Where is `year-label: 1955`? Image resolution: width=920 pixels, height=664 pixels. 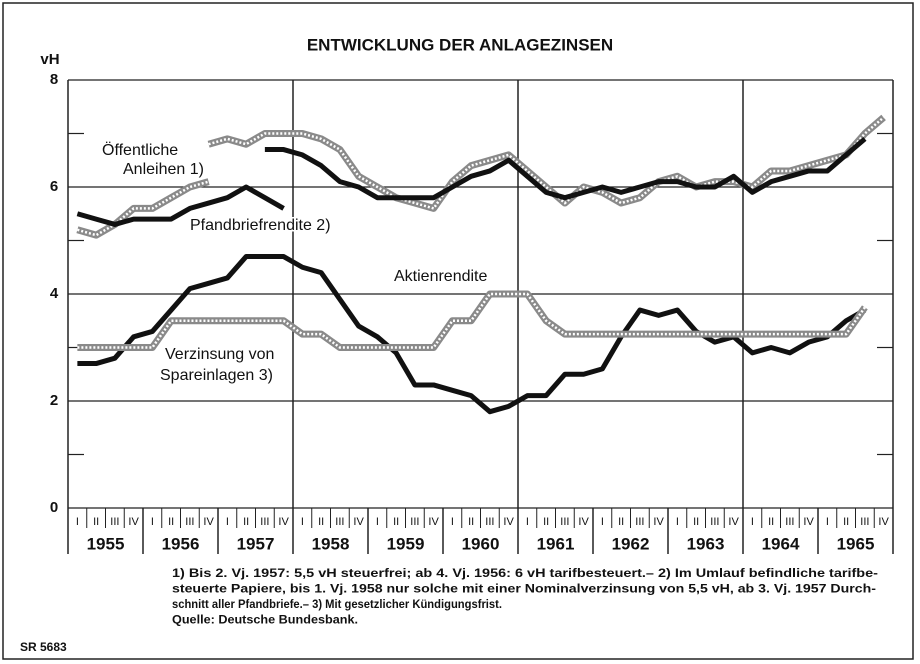
year-label: 1955 is located at coordinates (106, 543).